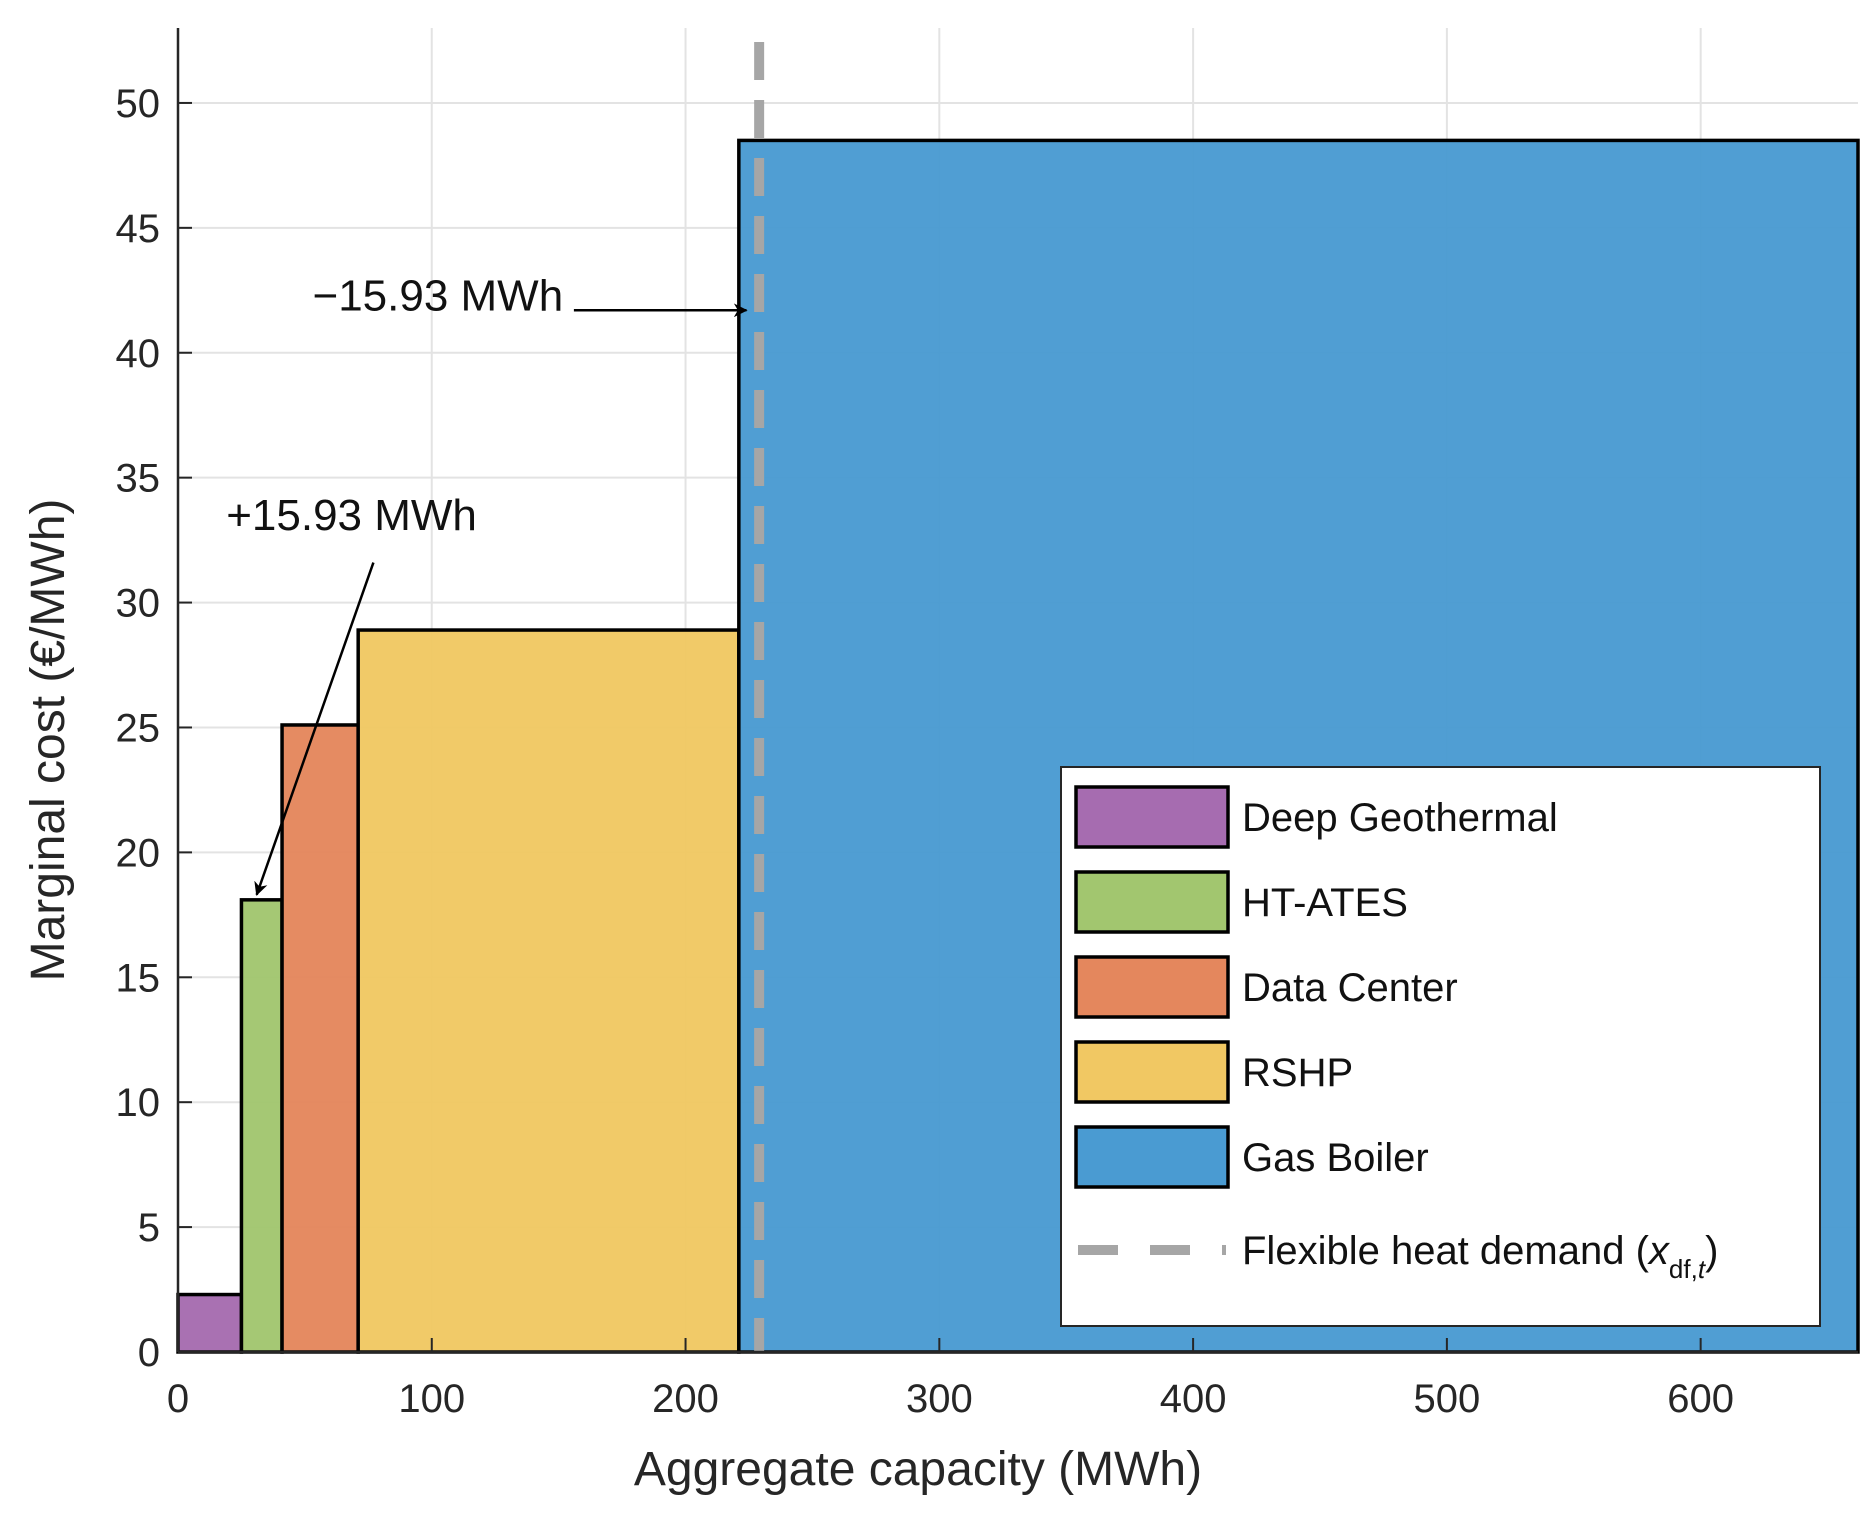 This screenshot has height=1532, width=1871. I want to click on annotation-text-plus: +15.93 MWh, so click(351, 515).